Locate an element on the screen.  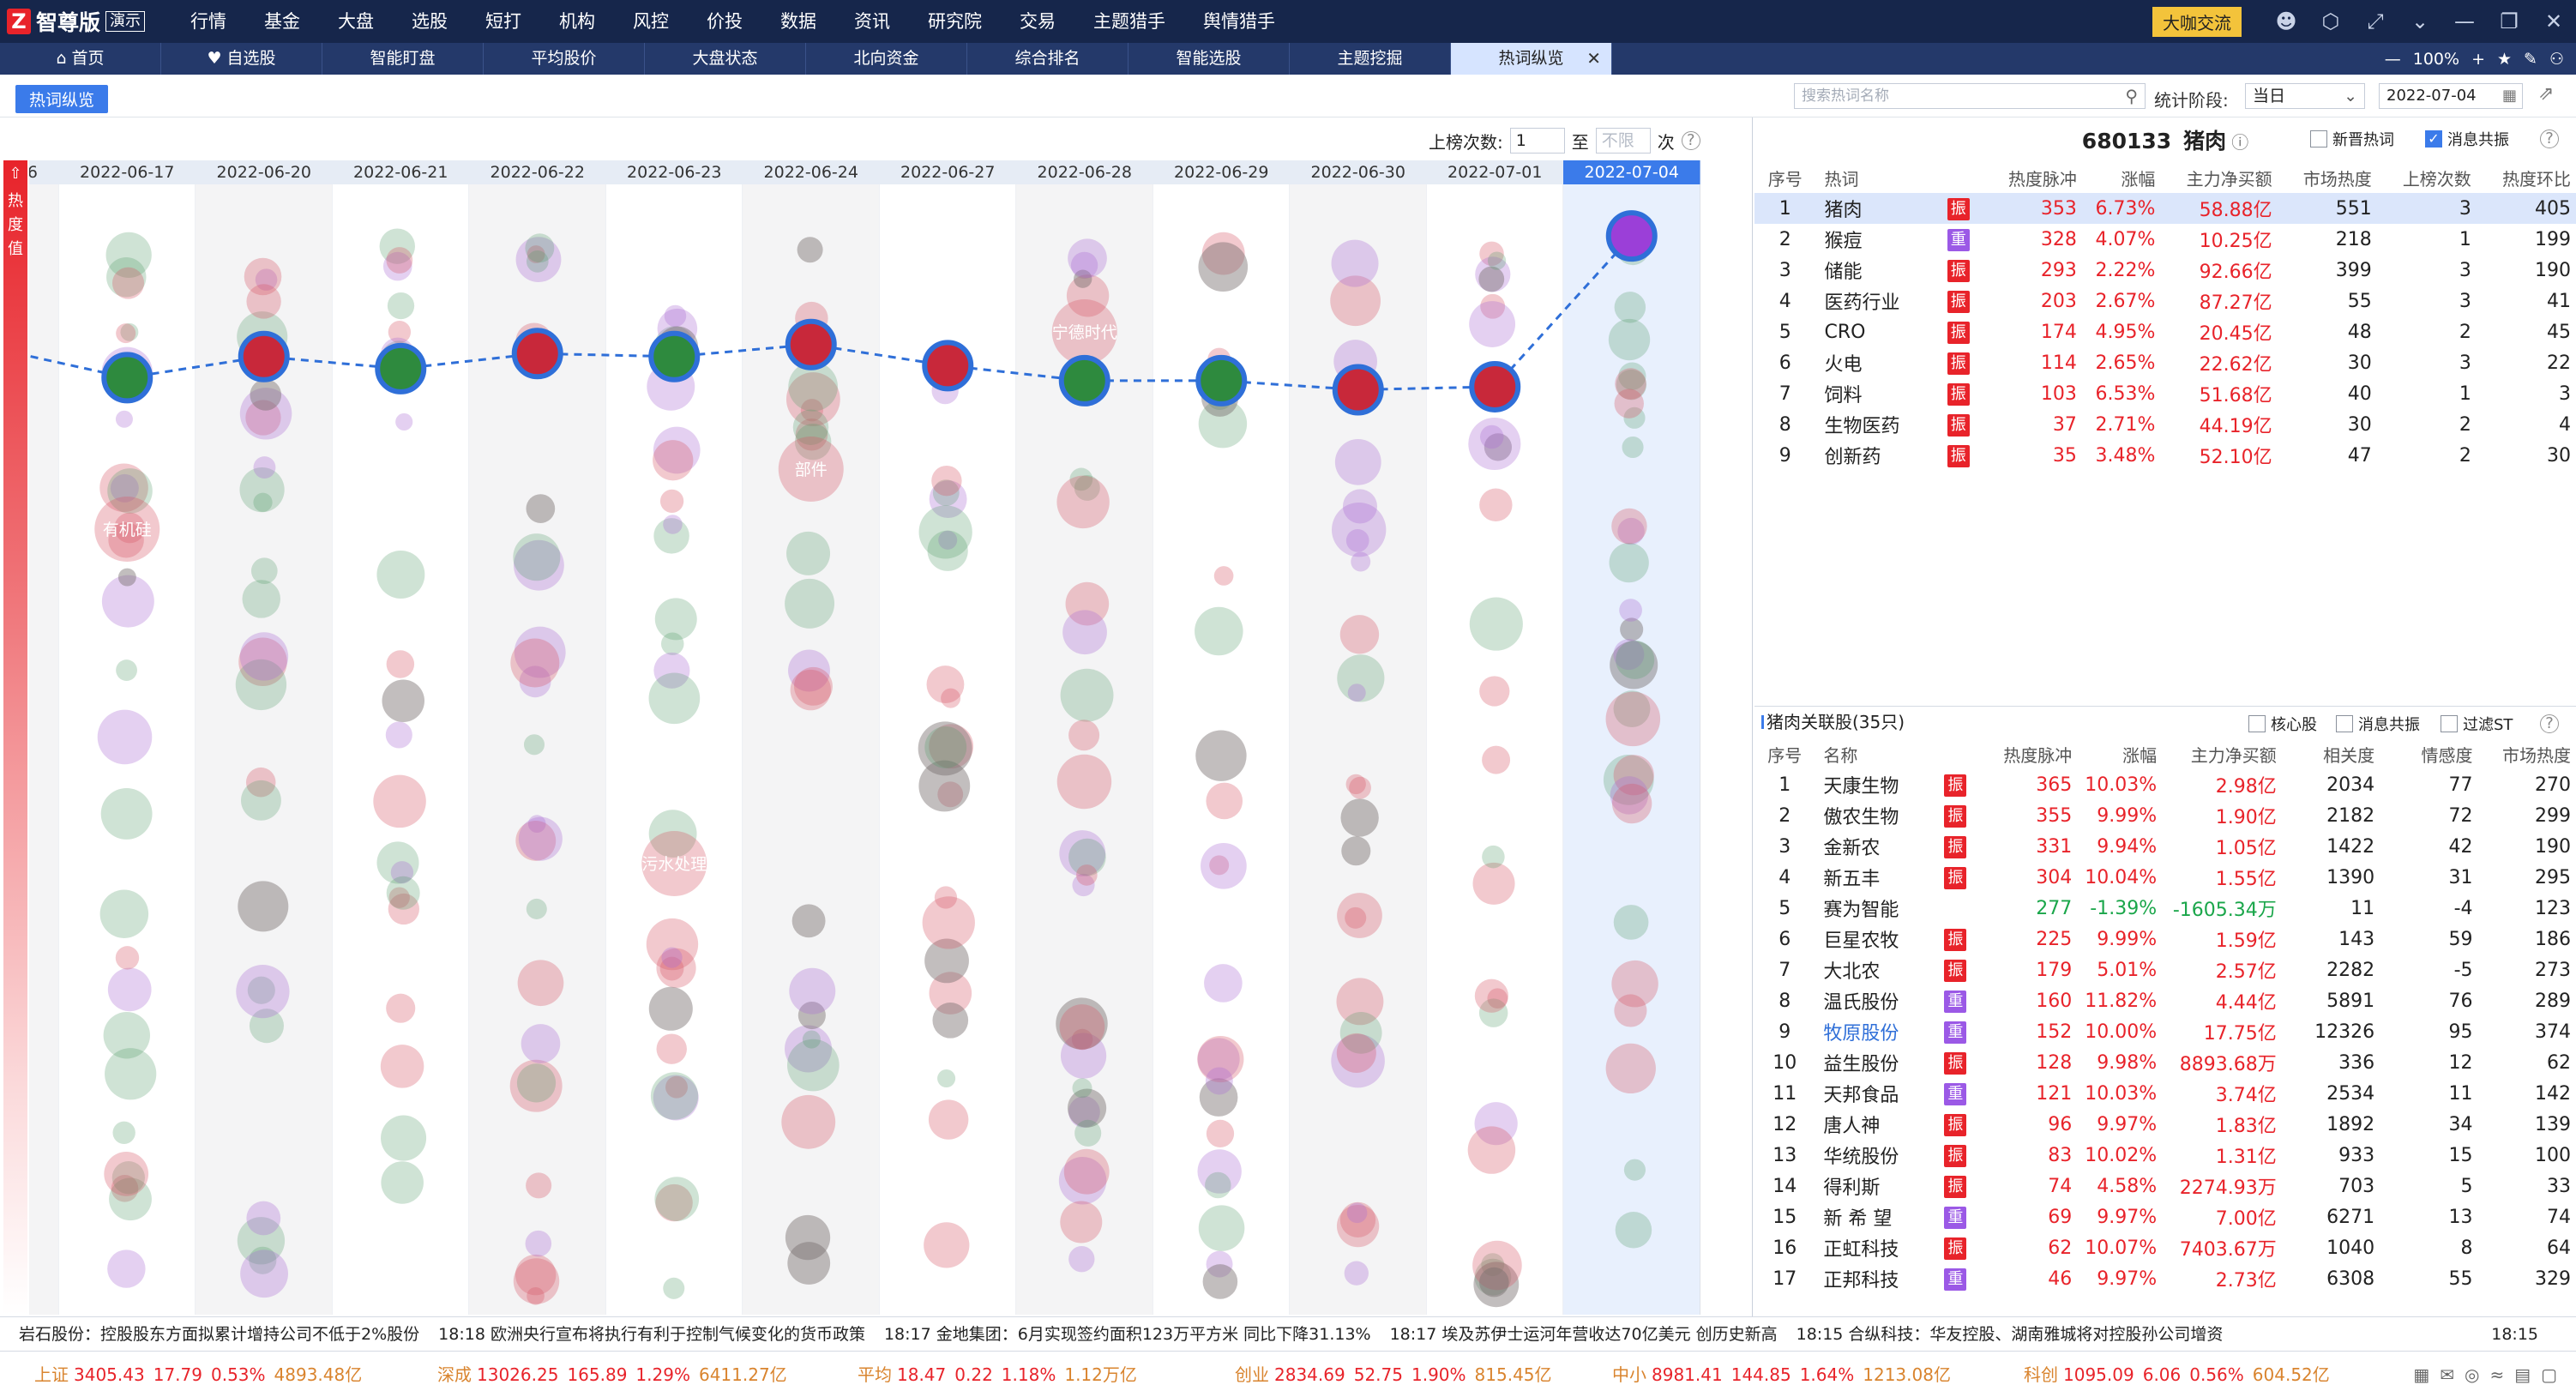
menu-item: 基金 is located at coordinates (282, 22).